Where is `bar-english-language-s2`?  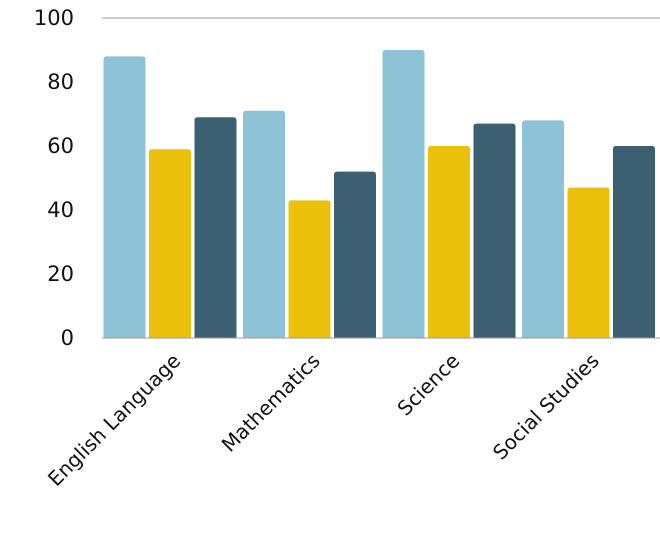
bar-english-language-s2 is located at coordinates (170, 243).